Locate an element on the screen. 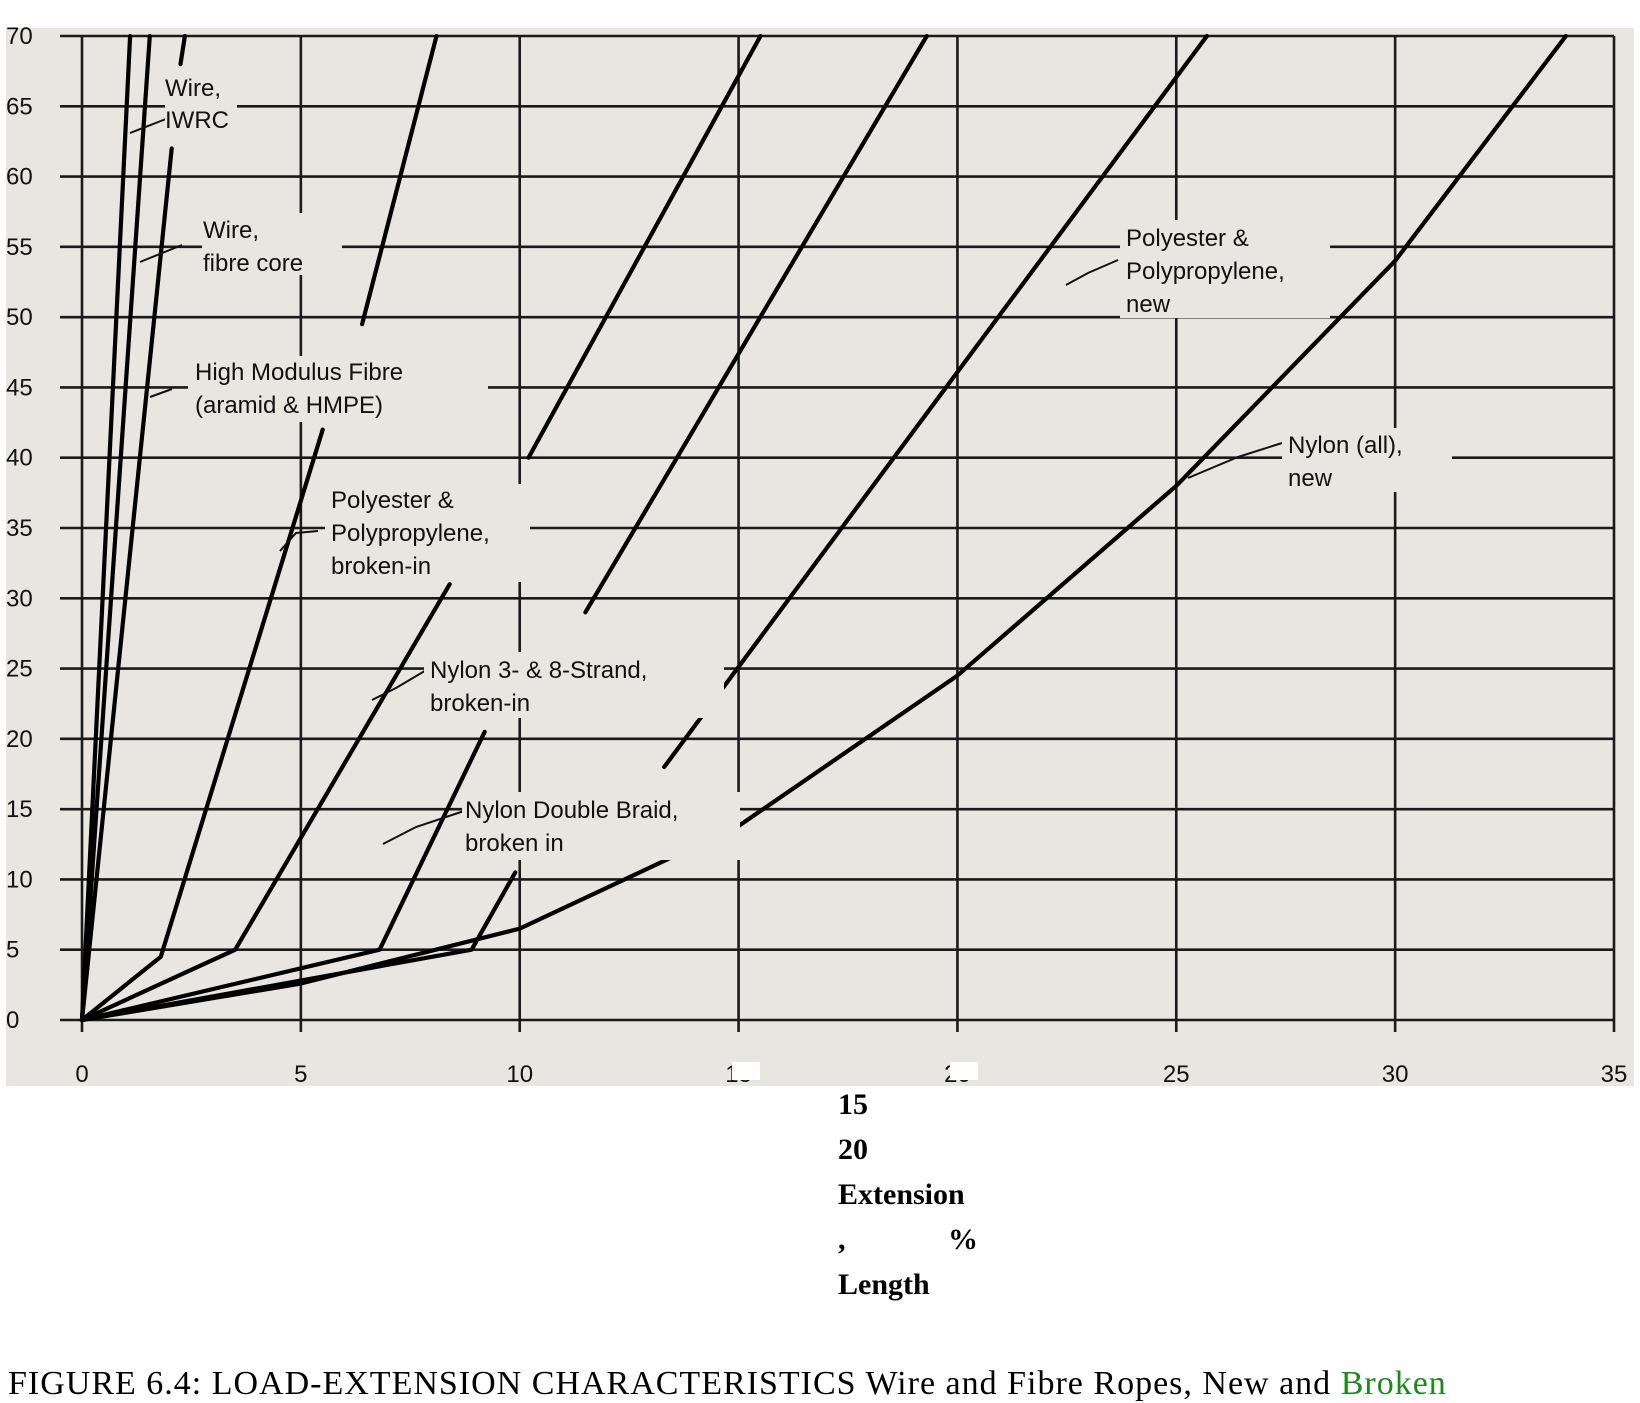 This screenshot has height=1403, width=1640. y-tick-label: 70 is located at coordinates (19, 36).